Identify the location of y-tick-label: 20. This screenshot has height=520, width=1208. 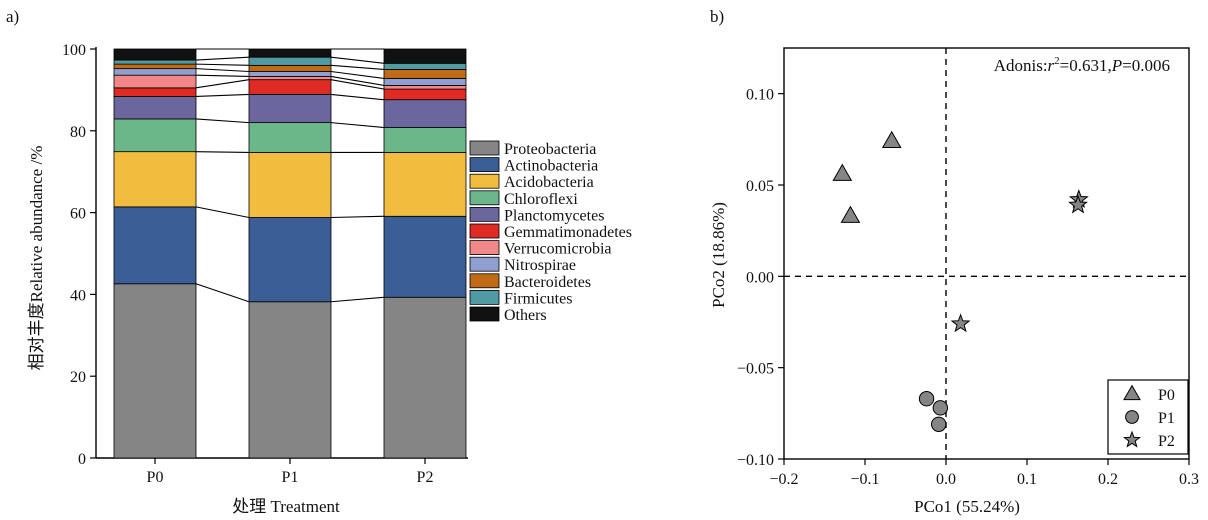
(78, 377).